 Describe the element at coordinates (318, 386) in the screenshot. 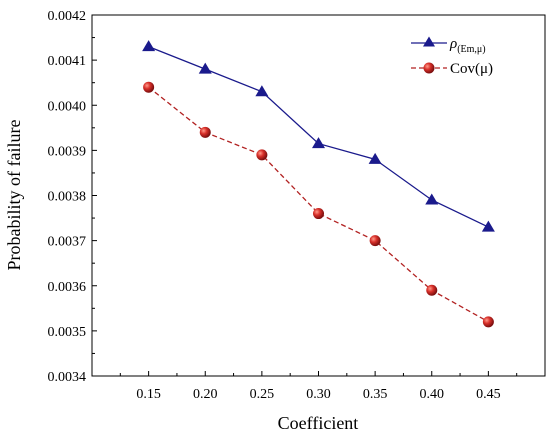

I see `x-axis-ticks: 0.15 0.20 0.25 0.30 0.35 0.40 0.45` at that location.